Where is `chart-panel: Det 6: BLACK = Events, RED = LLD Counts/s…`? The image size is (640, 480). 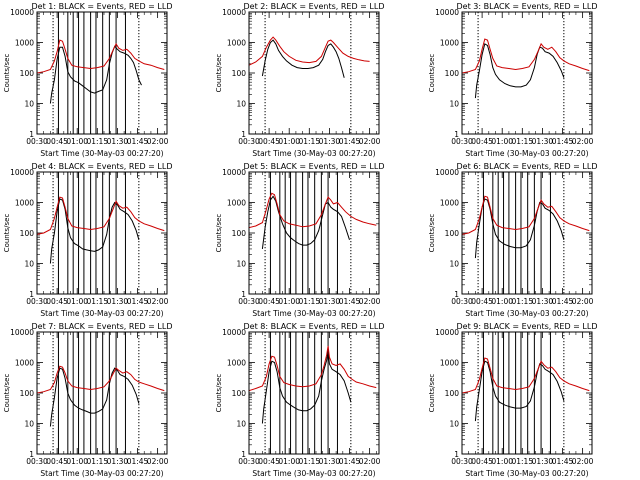
chart-panel: Det 6: BLACK = Events, RED = LLD Counts/s… is located at coordinates (512, 240).